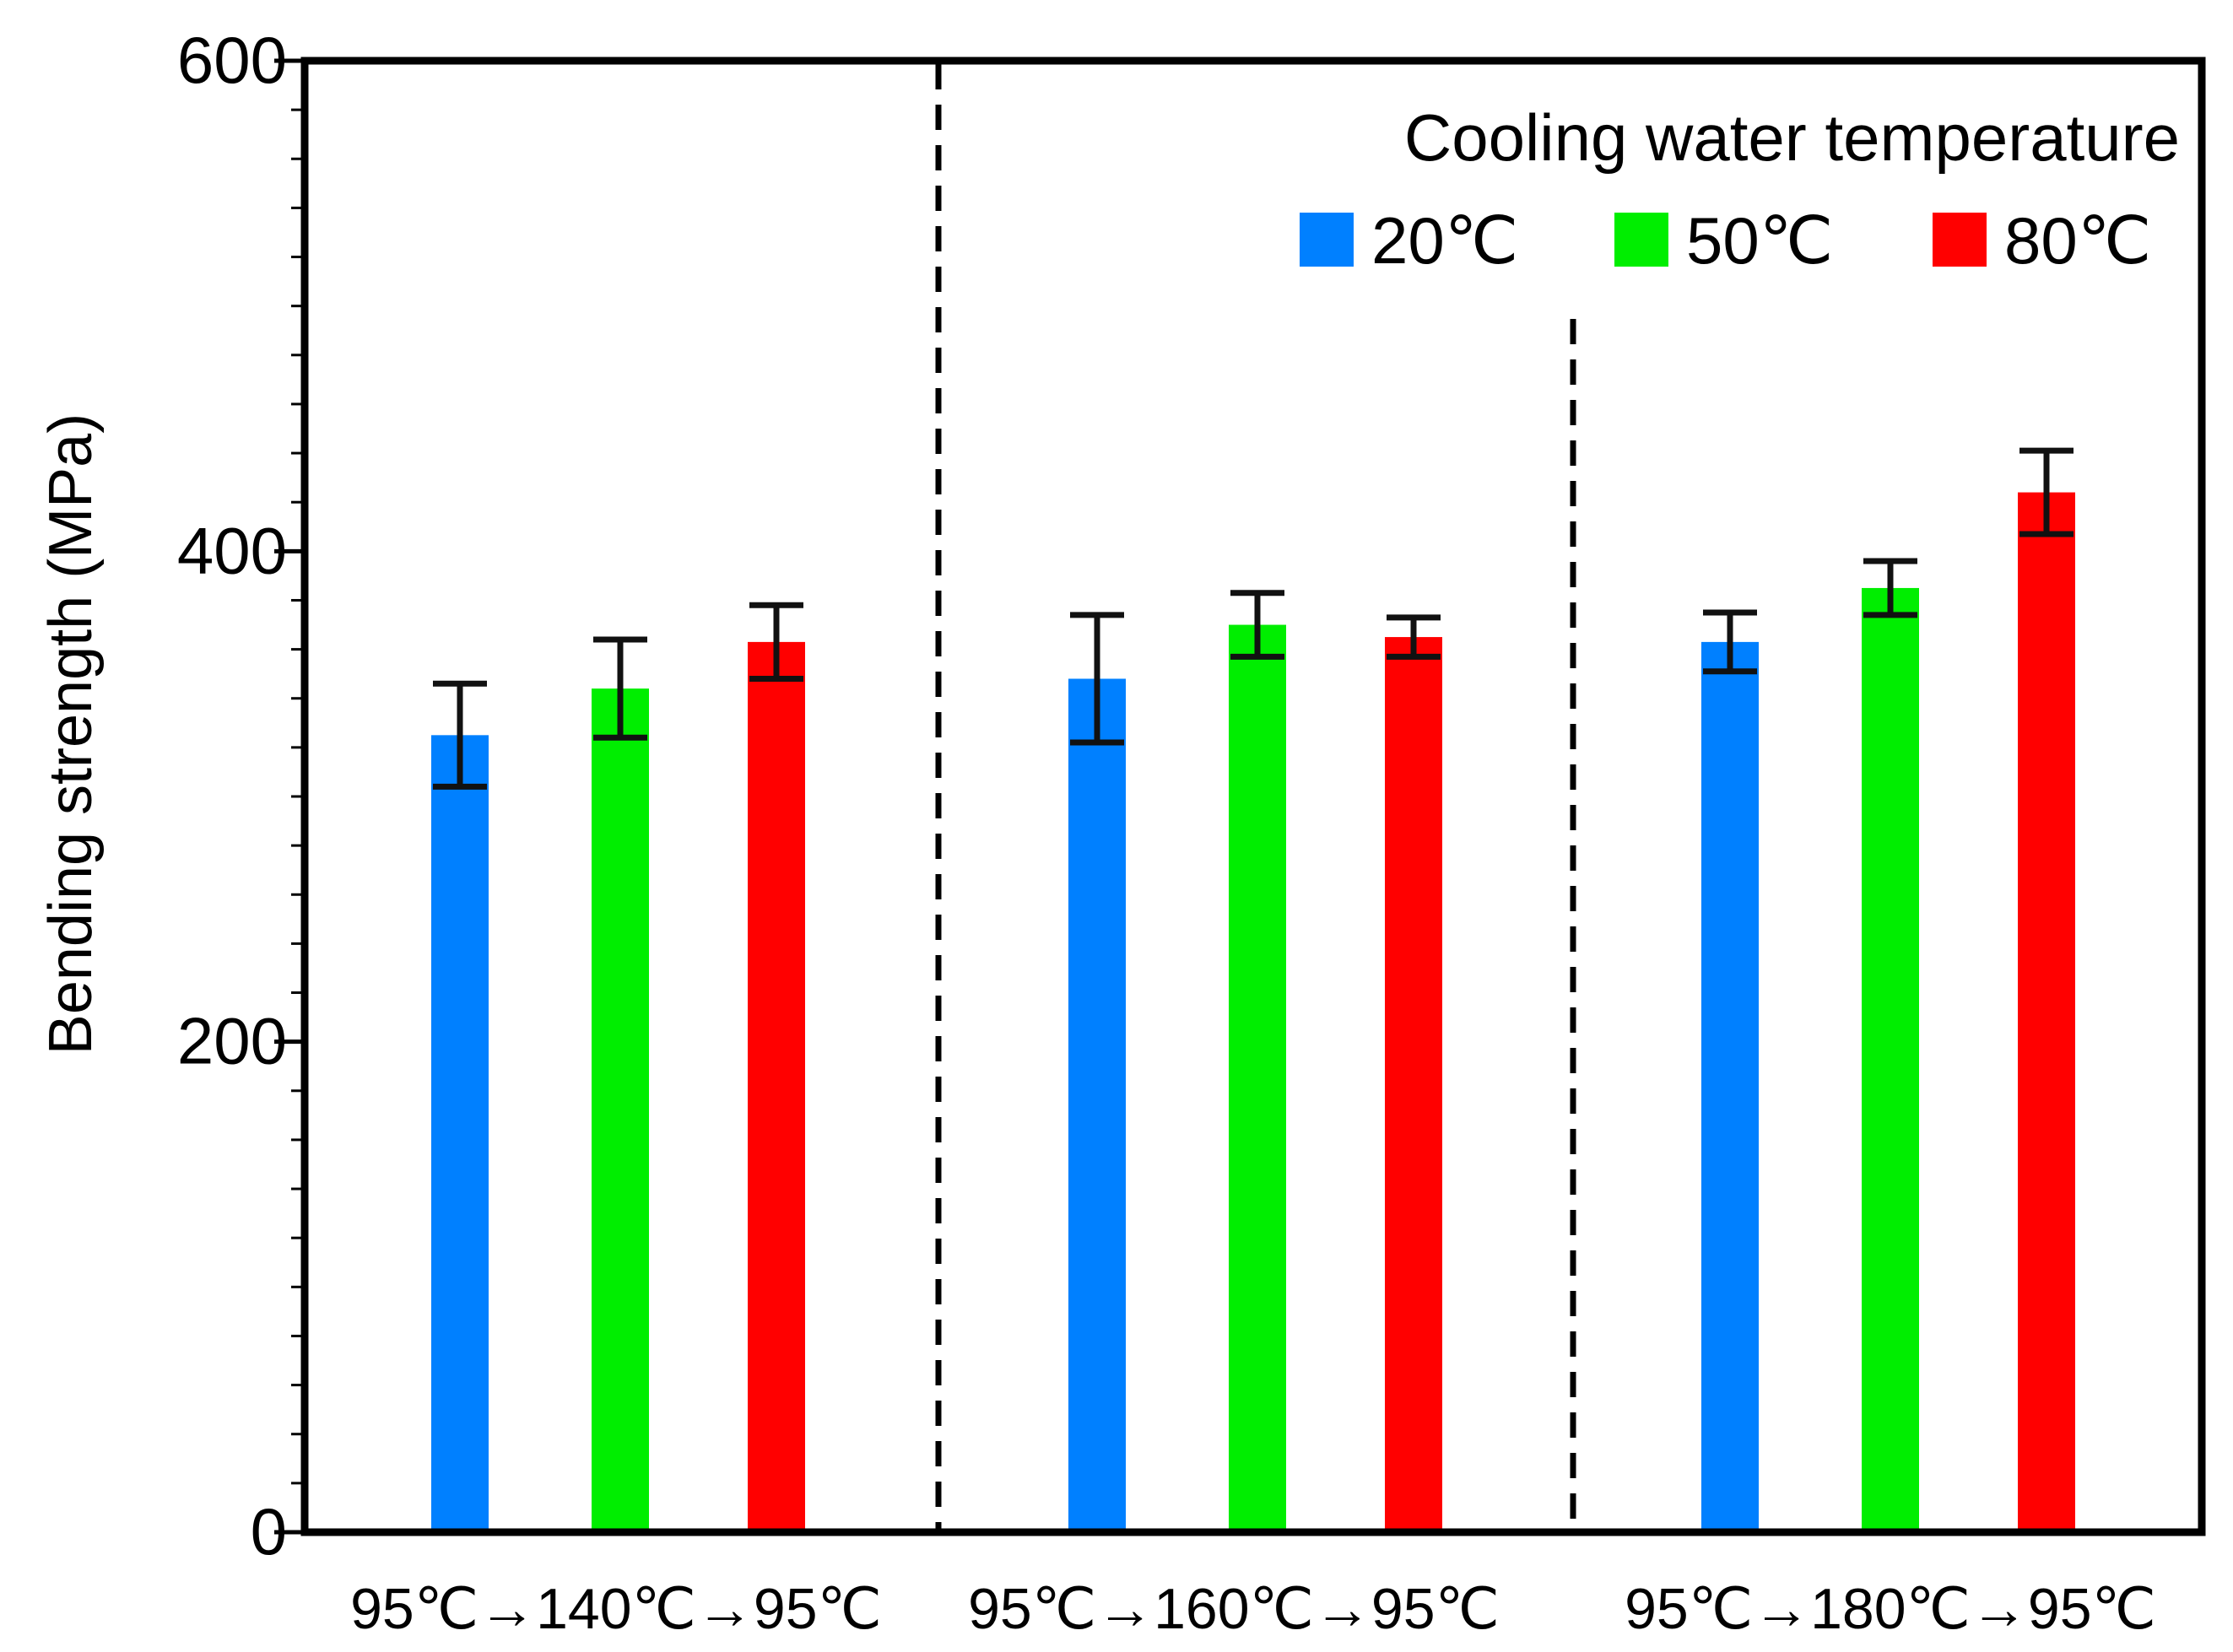 The width and height of the screenshot is (2233, 1652). What do you see at coordinates (1444, 240) in the screenshot?
I see `legend-label-20: 20℃` at bounding box center [1444, 240].